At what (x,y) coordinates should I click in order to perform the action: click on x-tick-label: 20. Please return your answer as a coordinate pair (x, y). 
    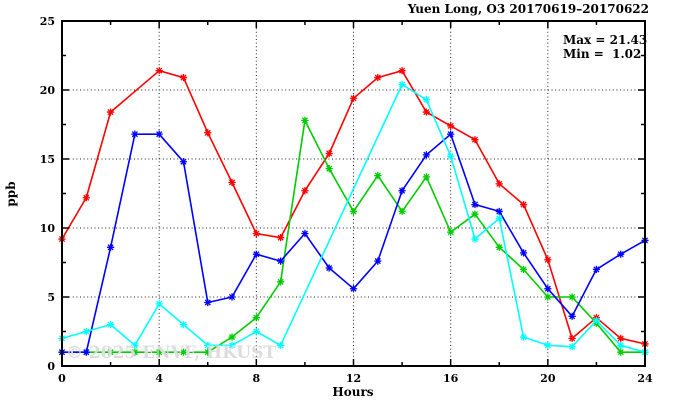
    Looking at the image, I should click on (548, 378).